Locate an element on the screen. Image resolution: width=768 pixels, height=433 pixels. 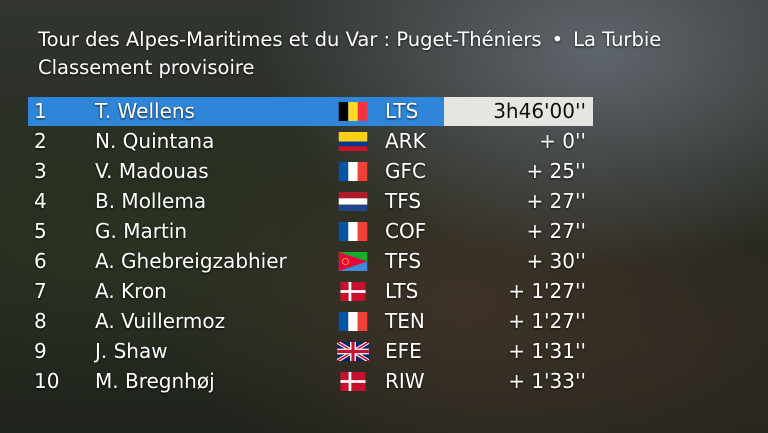
standings-row: 9 J. Shaw EFE + 1'31'' is located at coordinates (313, 351).